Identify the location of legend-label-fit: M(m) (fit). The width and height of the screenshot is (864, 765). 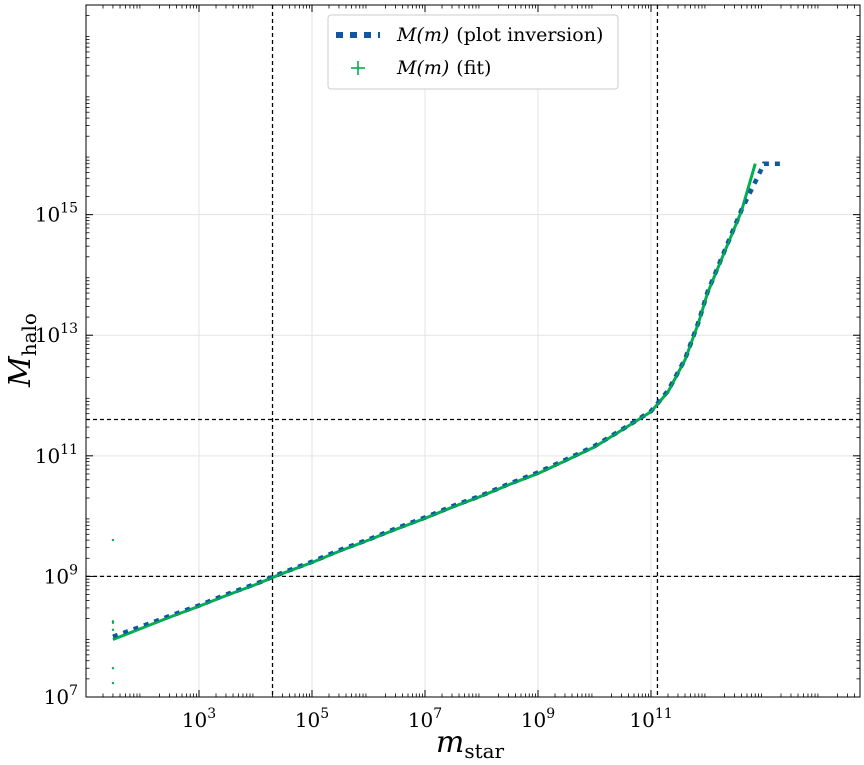
(443, 68).